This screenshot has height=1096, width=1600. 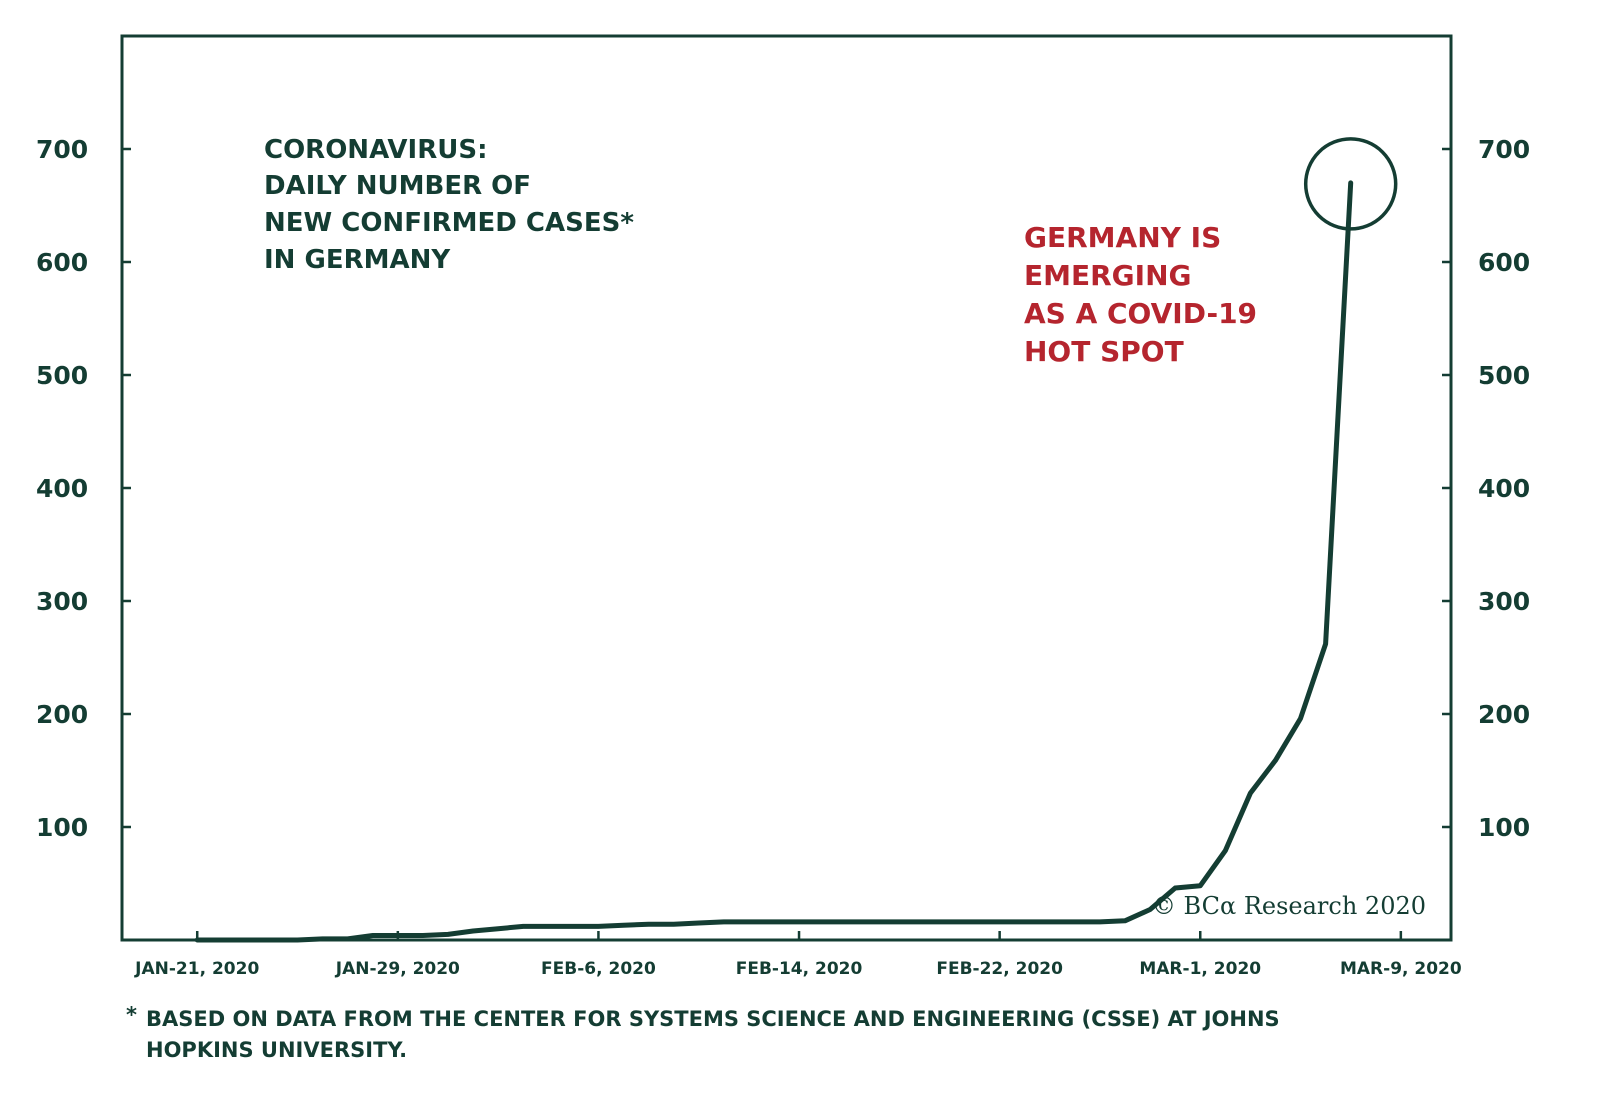 I want to click on y-tick-label-right: 200, so click(x=1504, y=714).